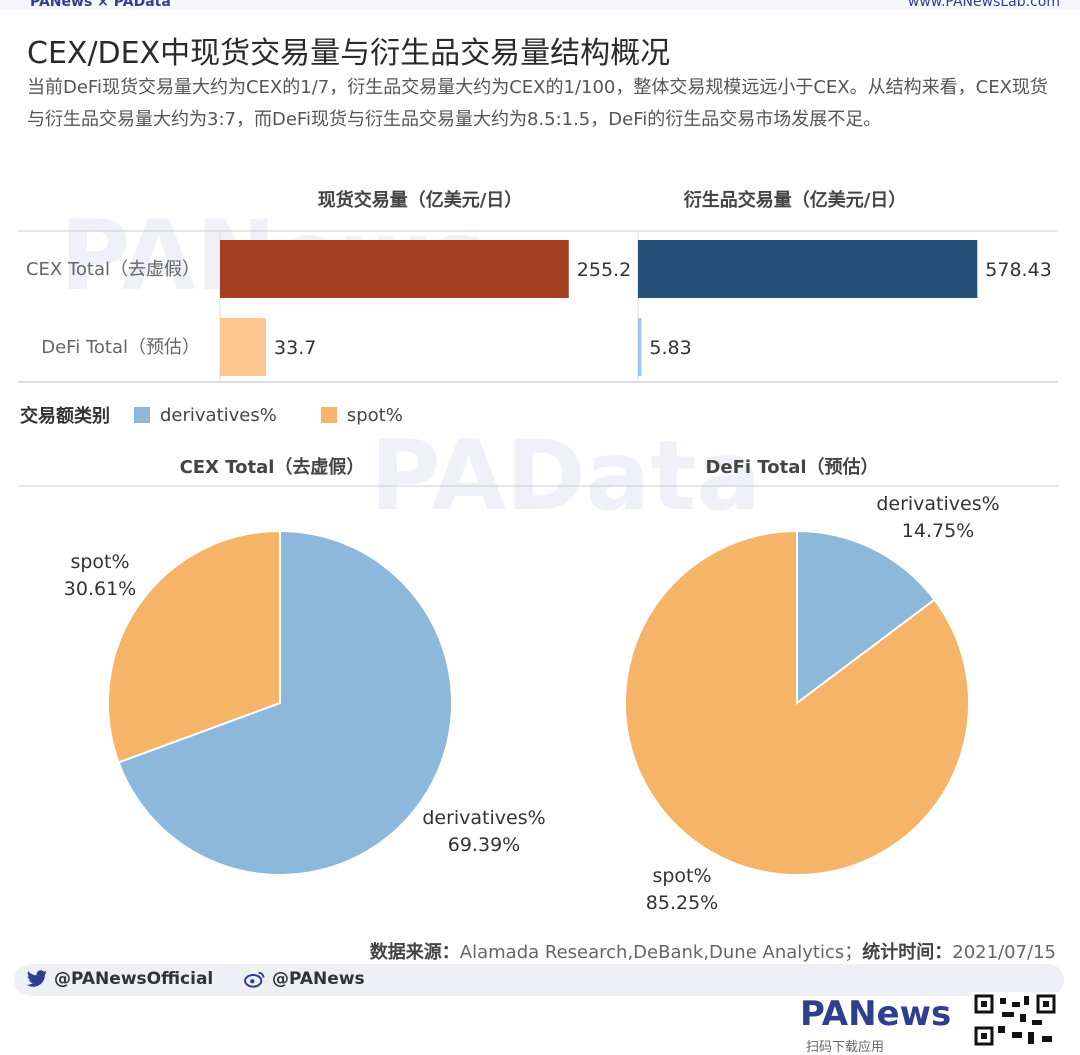 Image resolution: width=1080 pixels, height=1055 pixels. Describe the element at coordinates (374, 415) in the screenshot. I see `legend-label-spot: spot%` at that location.